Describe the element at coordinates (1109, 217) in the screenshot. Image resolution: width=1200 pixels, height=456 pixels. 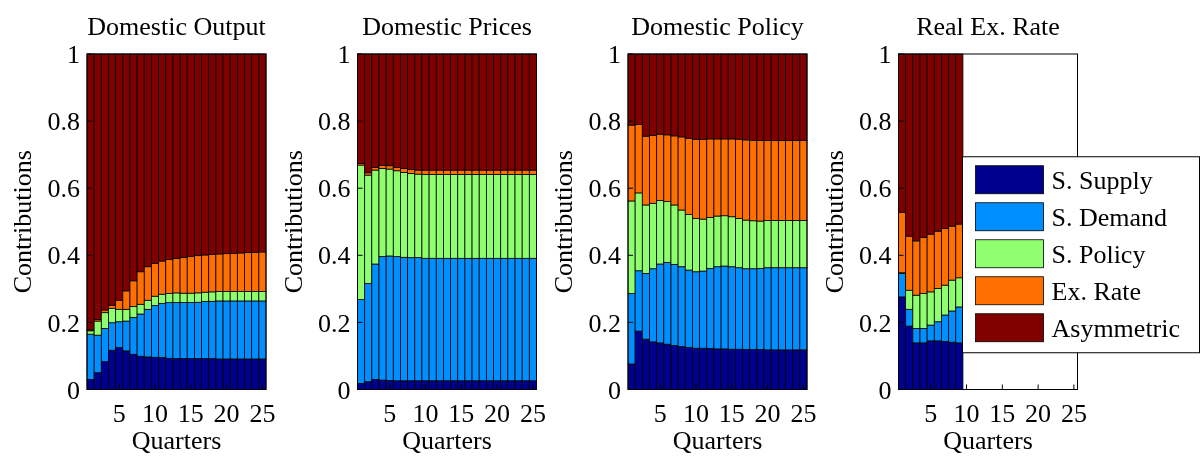
I see `legend-label: S. Demand` at that location.